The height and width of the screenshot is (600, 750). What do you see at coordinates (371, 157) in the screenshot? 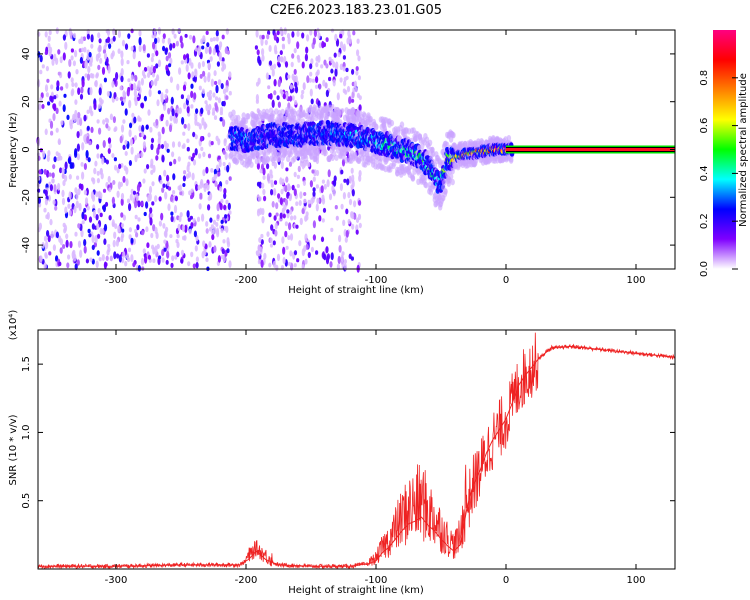
I see `spectrogram-signal` at bounding box center [371, 157].